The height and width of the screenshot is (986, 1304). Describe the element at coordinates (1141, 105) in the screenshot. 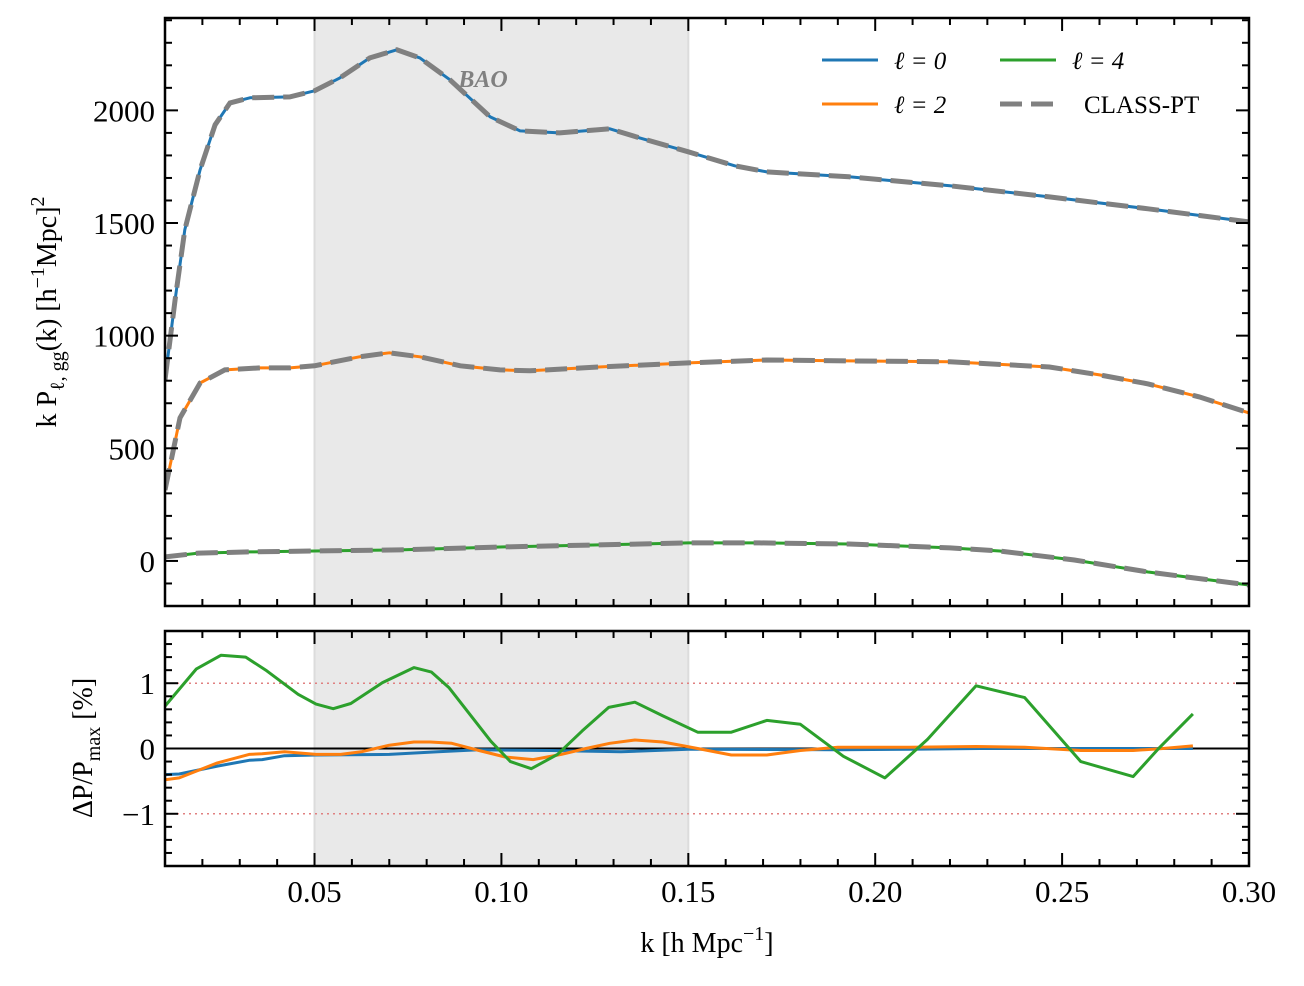

I see `legend-label: CLASS-PT` at that location.